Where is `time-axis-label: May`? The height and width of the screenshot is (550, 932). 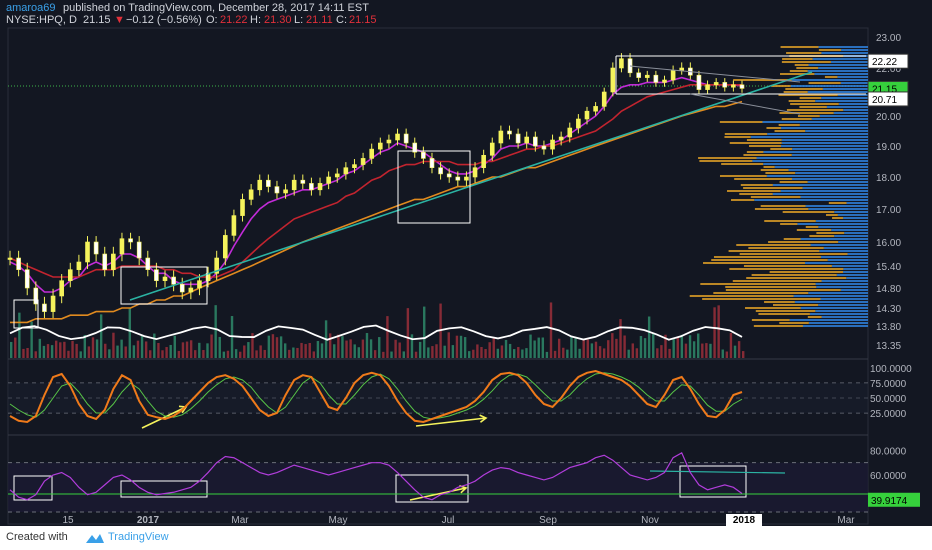
time-axis-label: May is located at coordinates (338, 520).